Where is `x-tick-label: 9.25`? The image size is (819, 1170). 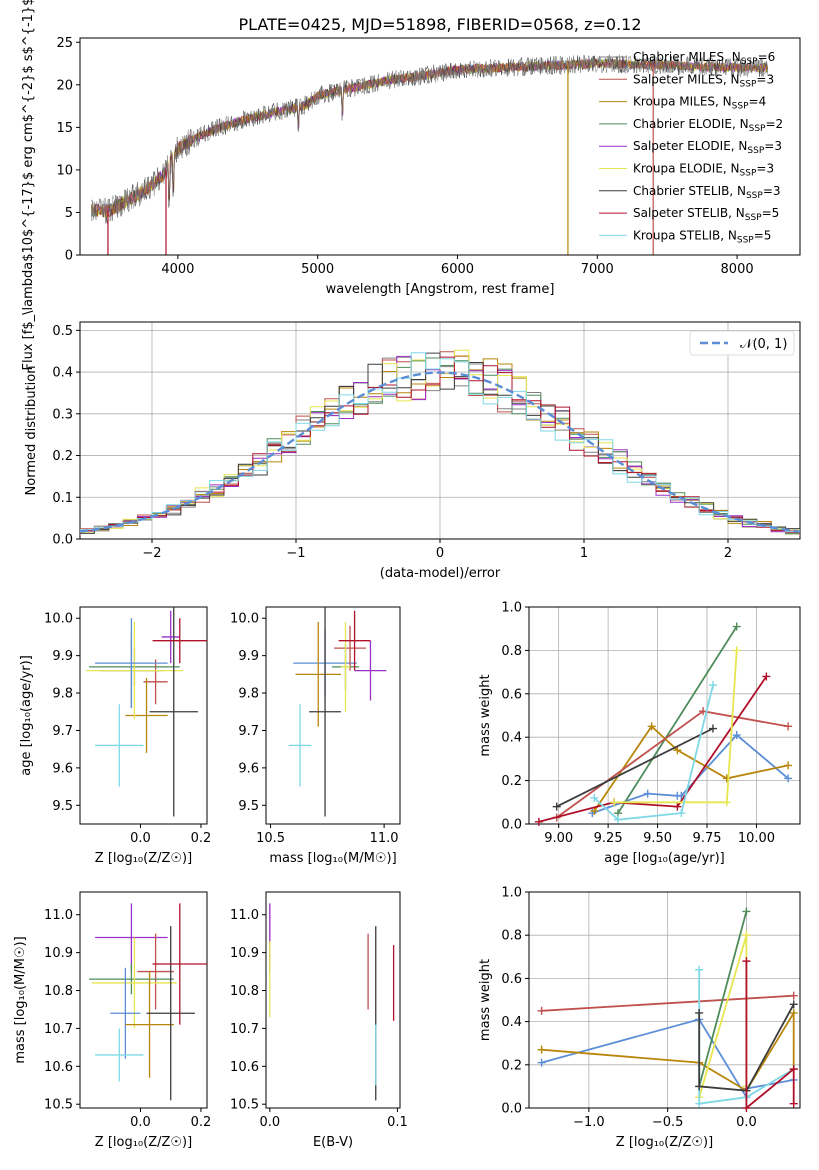 x-tick-label: 9.25 is located at coordinates (608, 838).